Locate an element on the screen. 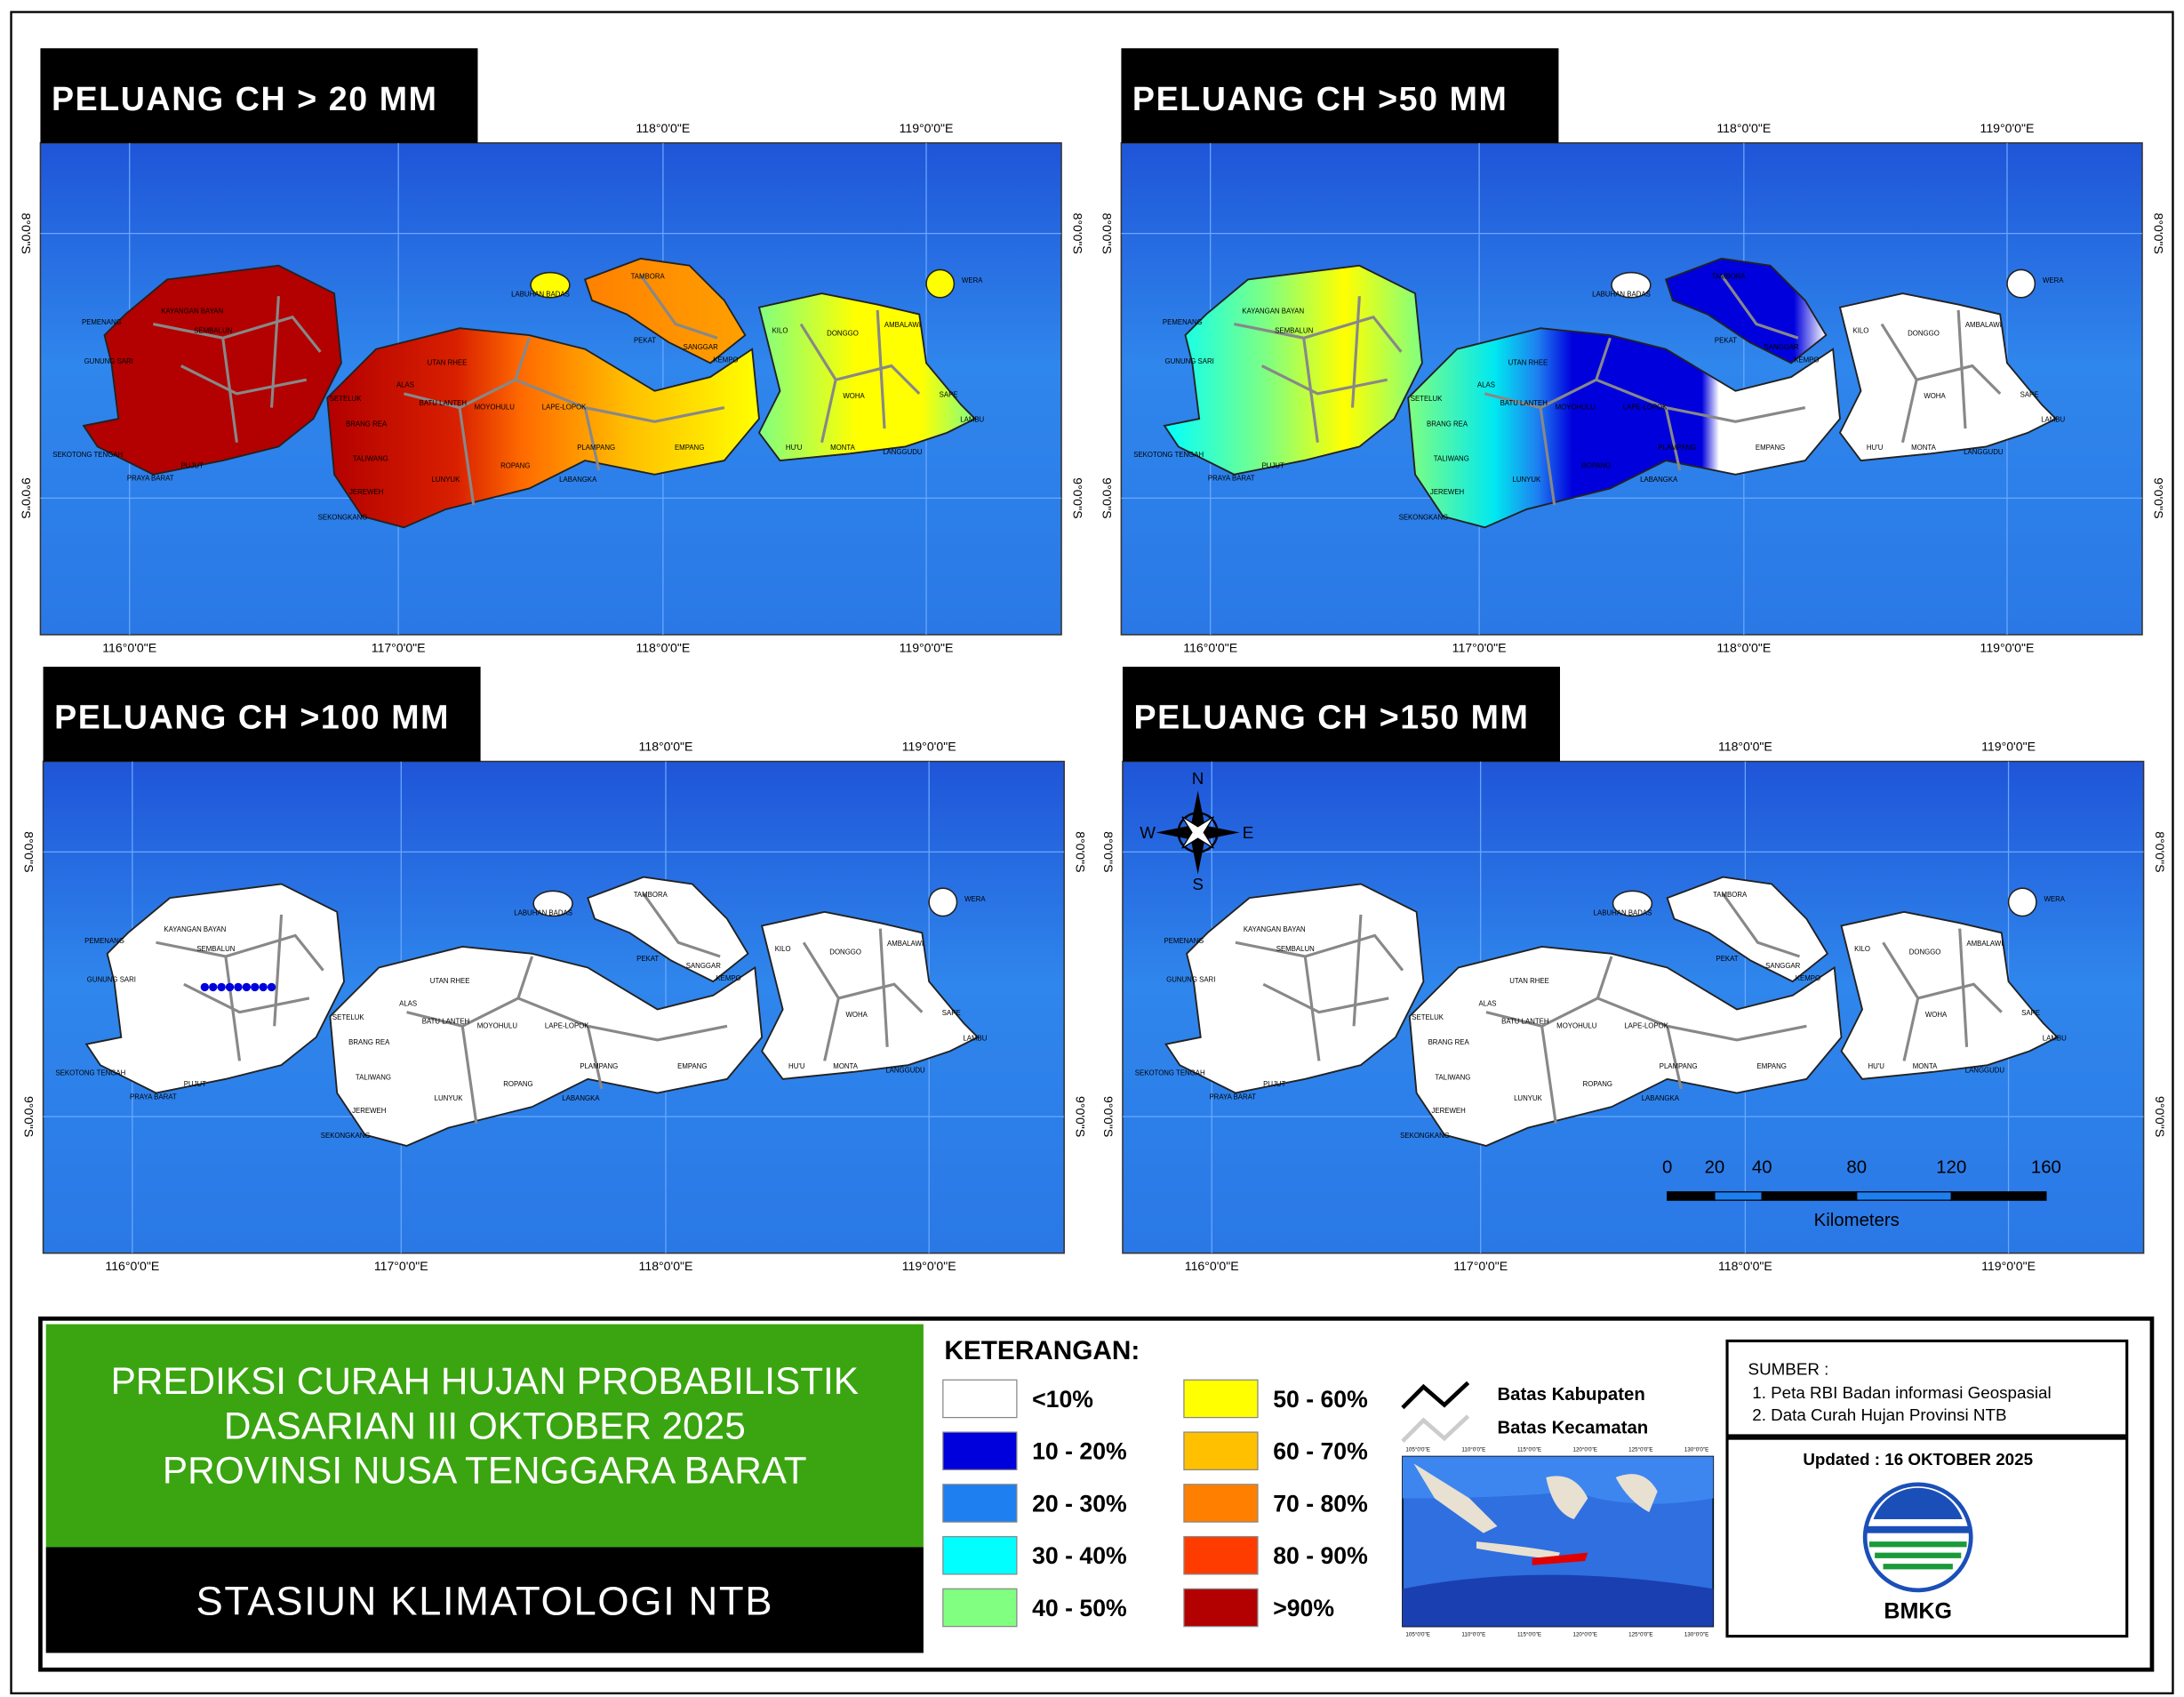 The image size is (2184, 1697). district-label: PUJUT is located at coordinates (1274, 1084).